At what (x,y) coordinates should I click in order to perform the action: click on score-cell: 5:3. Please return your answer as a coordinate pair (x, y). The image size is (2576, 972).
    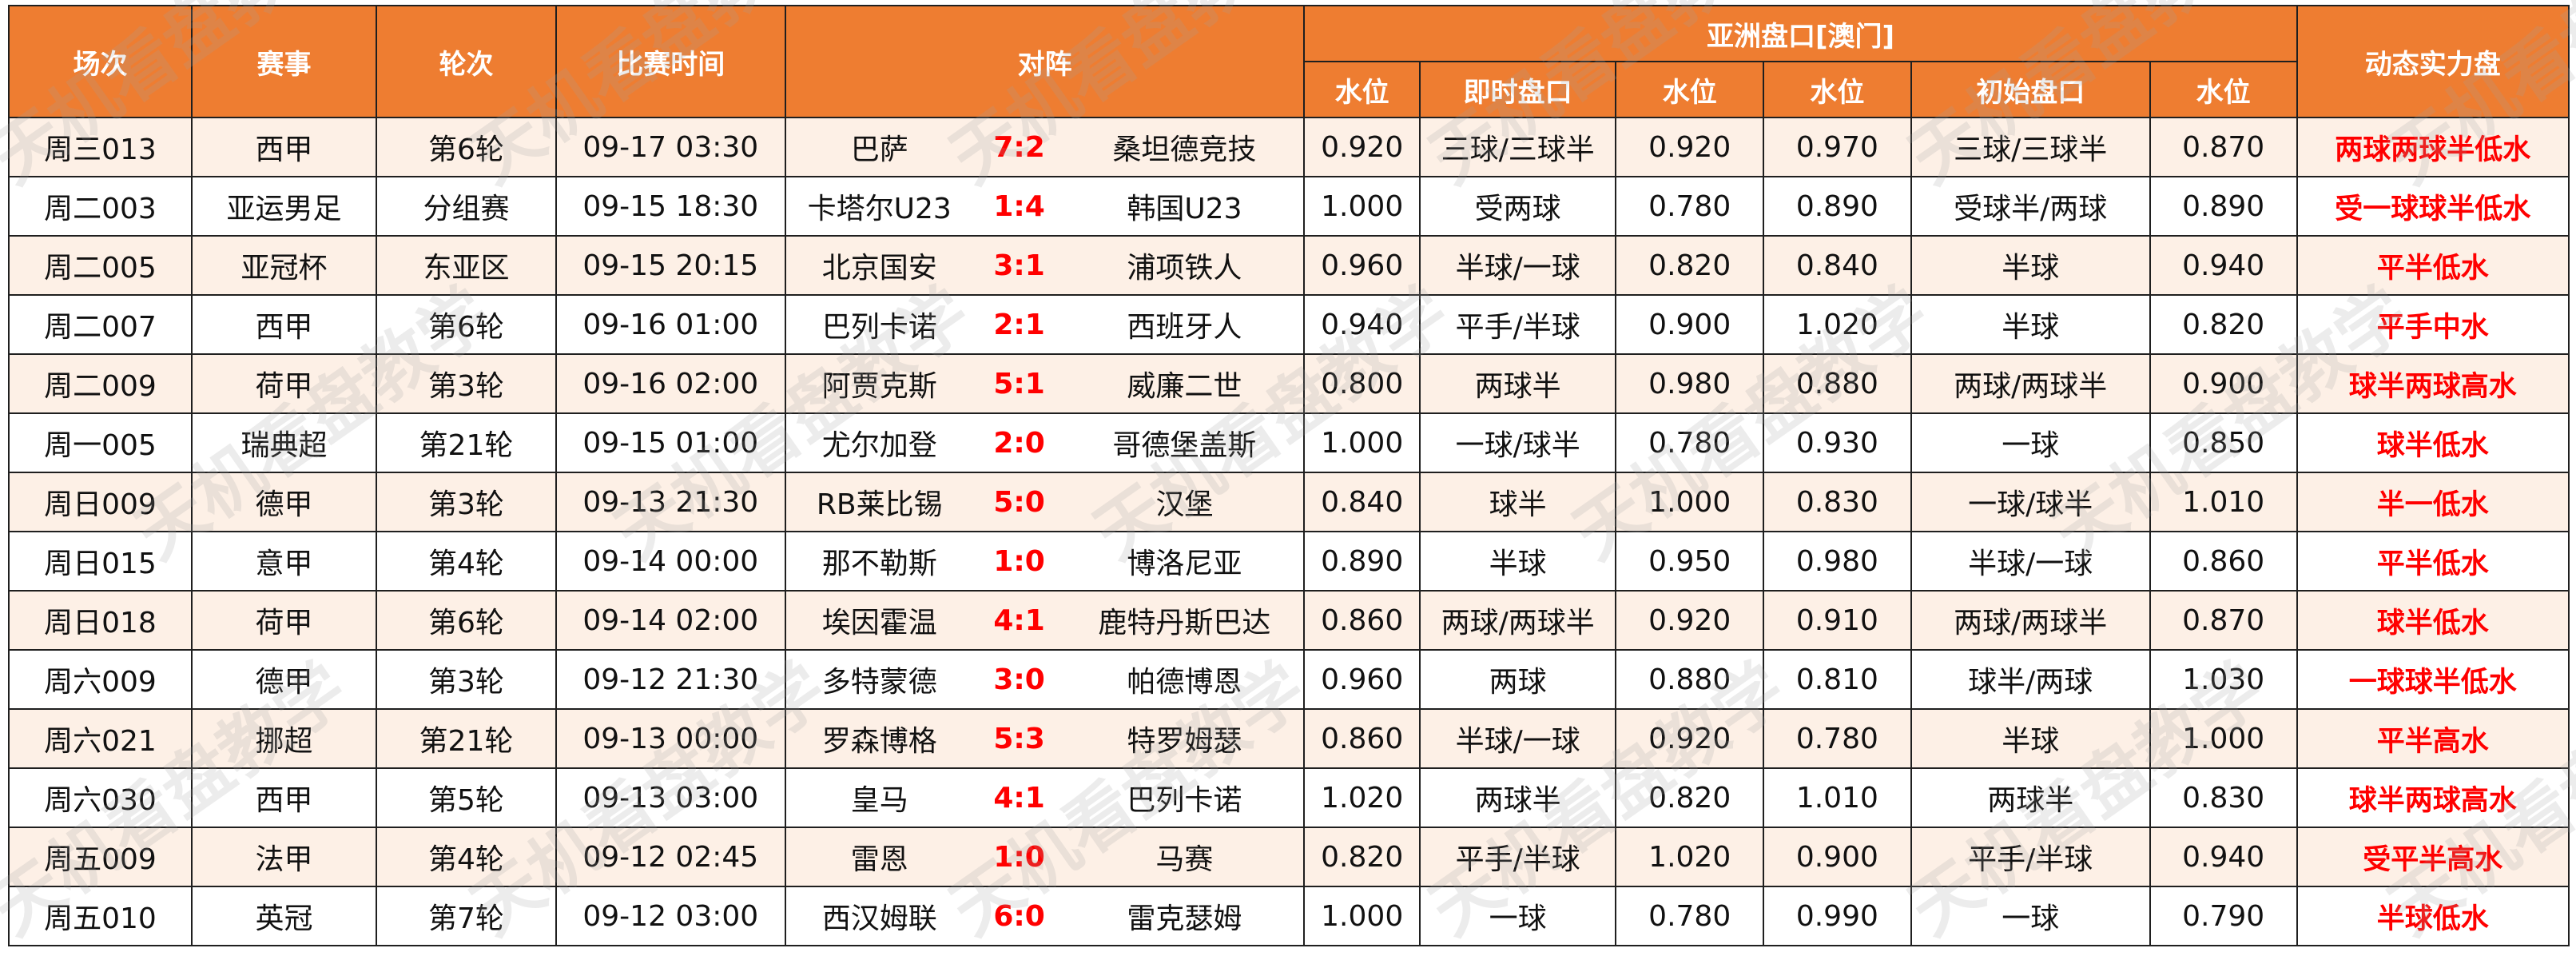
    Looking at the image, I should click on (1019, 738).